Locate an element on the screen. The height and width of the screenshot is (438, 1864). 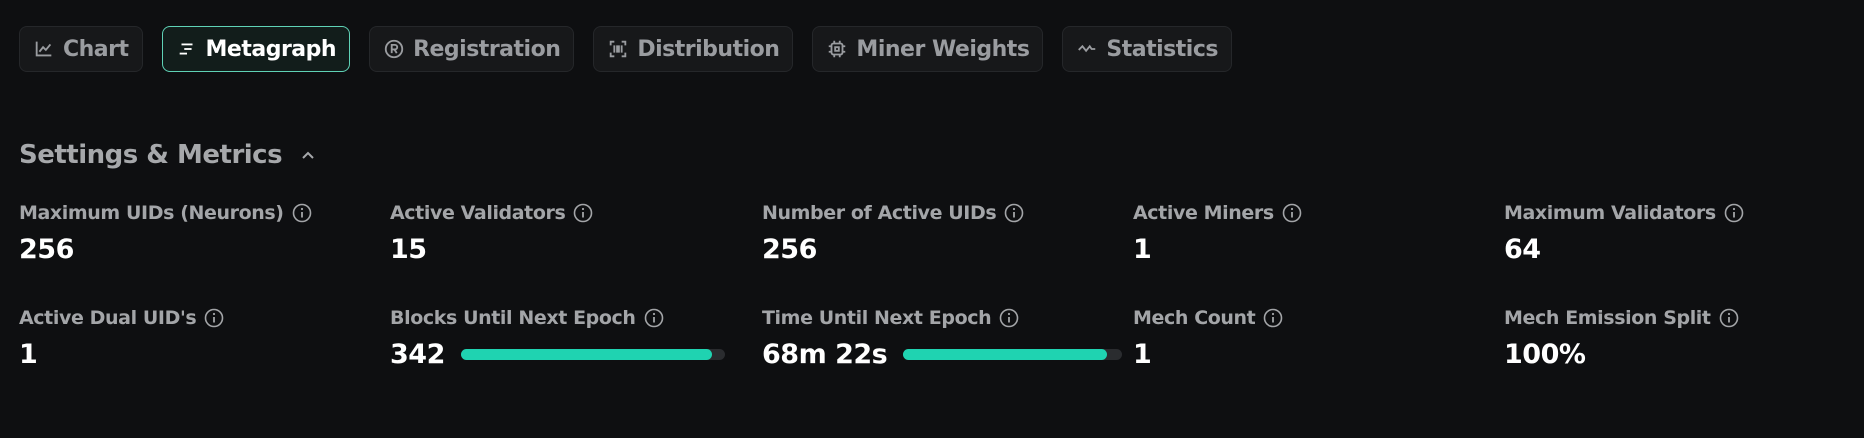
tab: Metagraph is located at coordinates (256, 49).